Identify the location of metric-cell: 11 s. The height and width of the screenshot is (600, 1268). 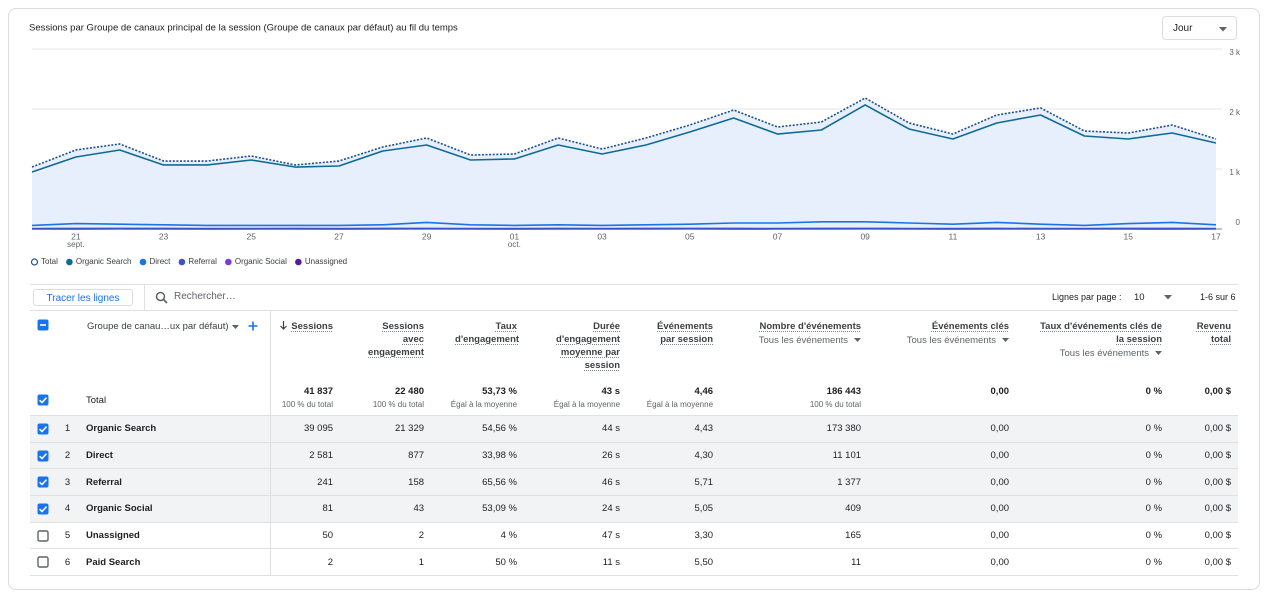
(611, 562).